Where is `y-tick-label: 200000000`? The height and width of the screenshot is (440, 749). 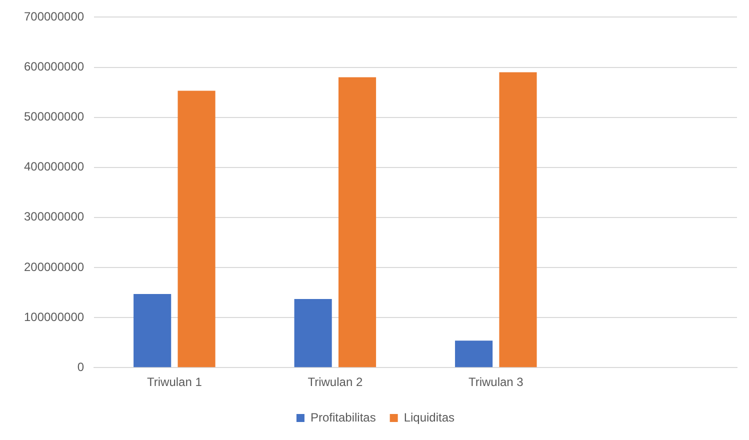
y-tick-label: 200000000 is located at coordinates (54, 267).